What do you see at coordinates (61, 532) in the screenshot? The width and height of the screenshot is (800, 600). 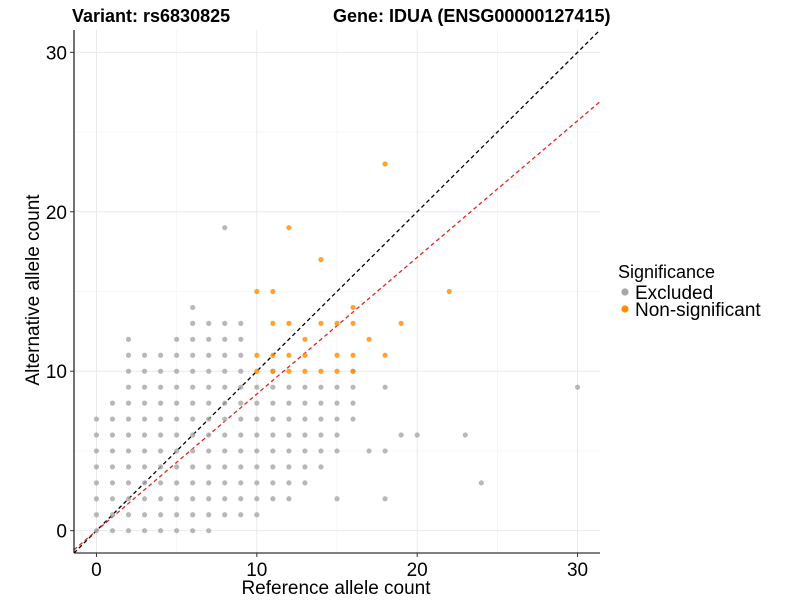 I see `y-tick-label: 0` at bounding box center [61, 532].